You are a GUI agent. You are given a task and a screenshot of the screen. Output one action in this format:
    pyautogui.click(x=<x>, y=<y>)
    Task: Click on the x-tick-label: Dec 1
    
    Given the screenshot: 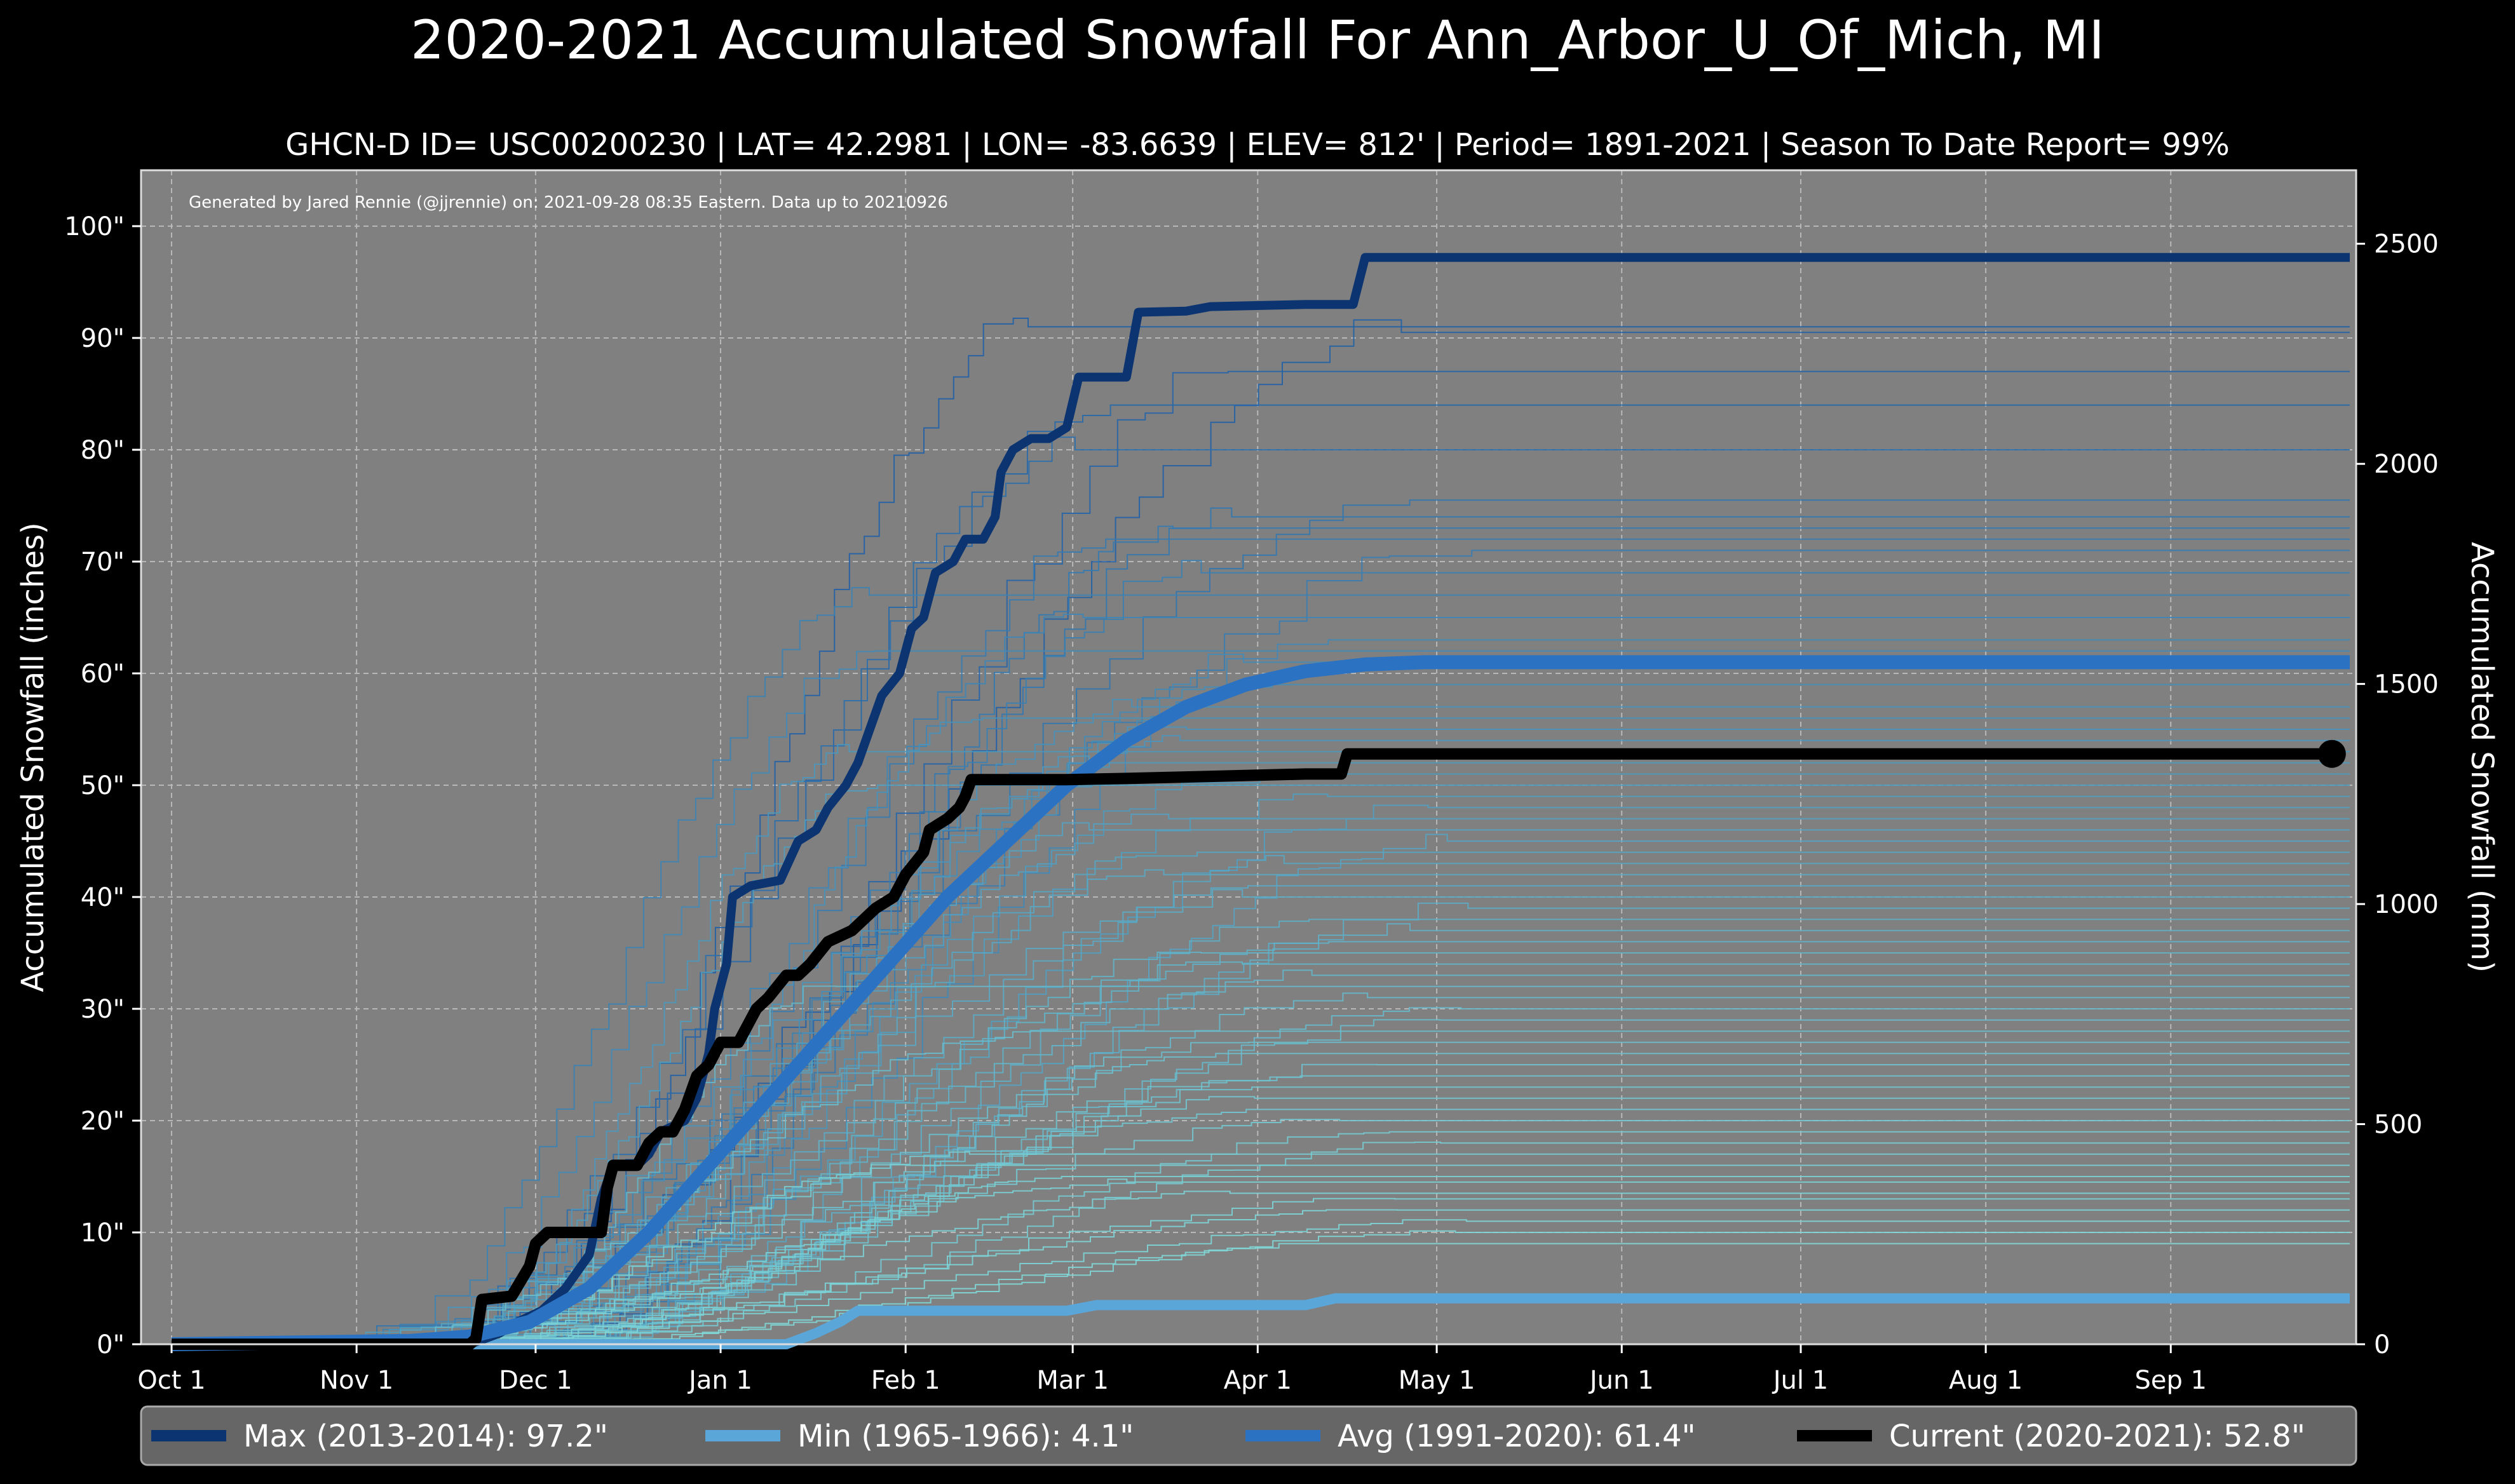 What is the action you would take?
    pyautogui.click(x=536, y=1380)
    